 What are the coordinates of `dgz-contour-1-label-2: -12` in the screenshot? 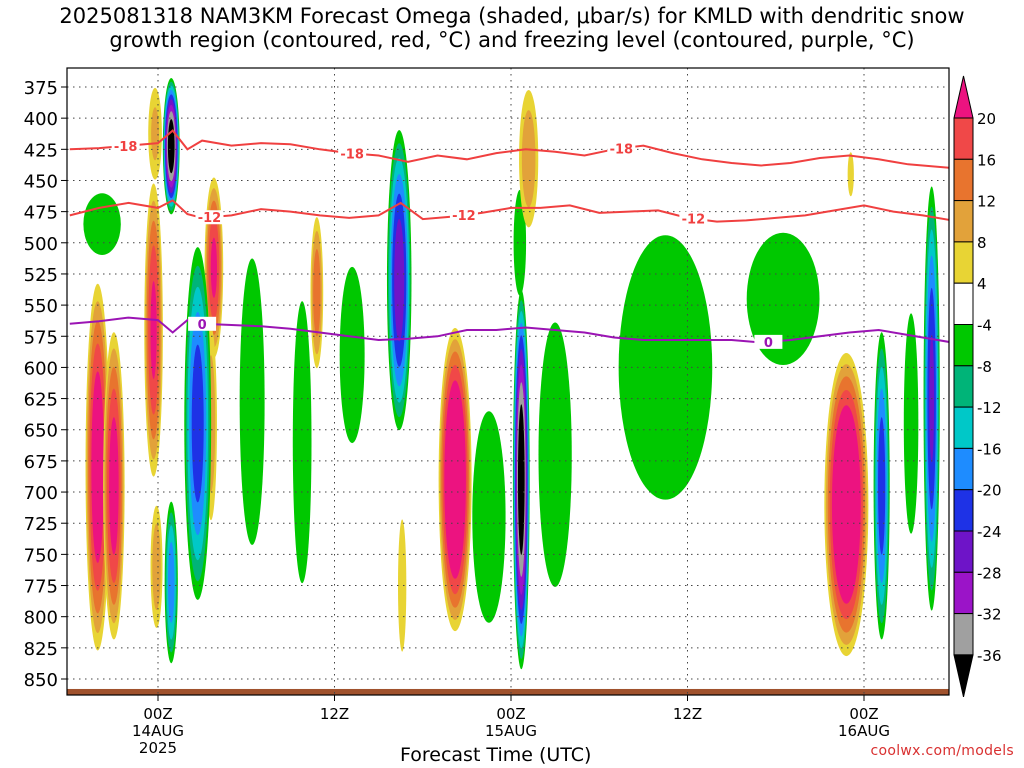 It's located at (694, 220).